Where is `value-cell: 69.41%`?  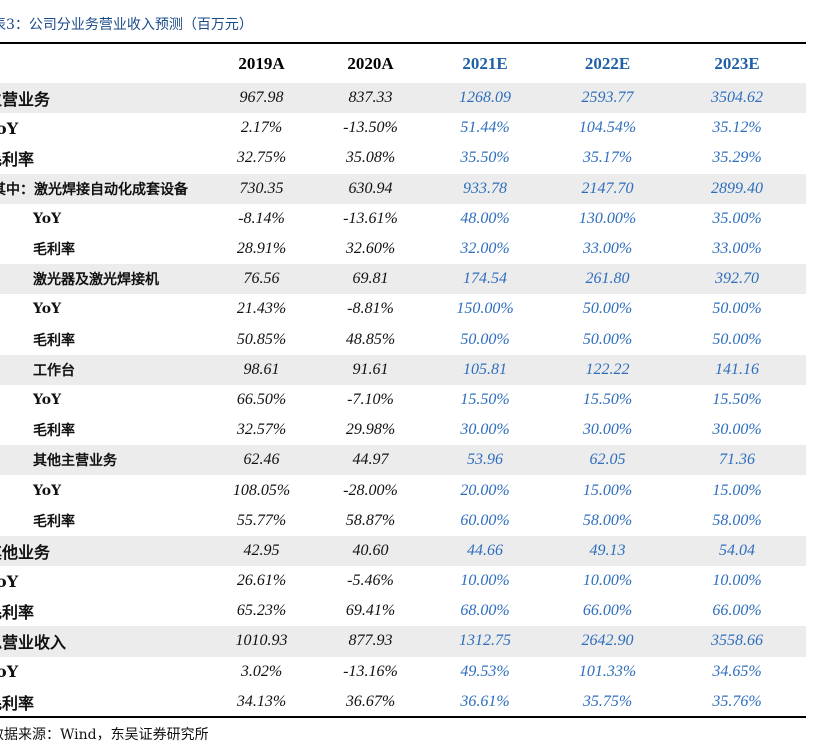 value-cell: 69.41% is located at coordinates (370, 611).